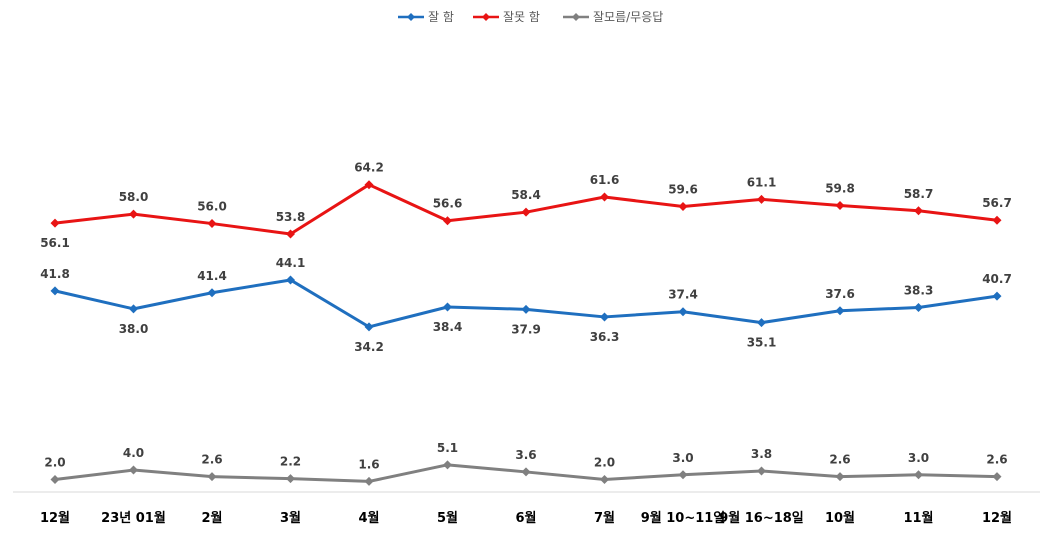  I want to click on legend-label: 잘못 함, so click(521, 17).